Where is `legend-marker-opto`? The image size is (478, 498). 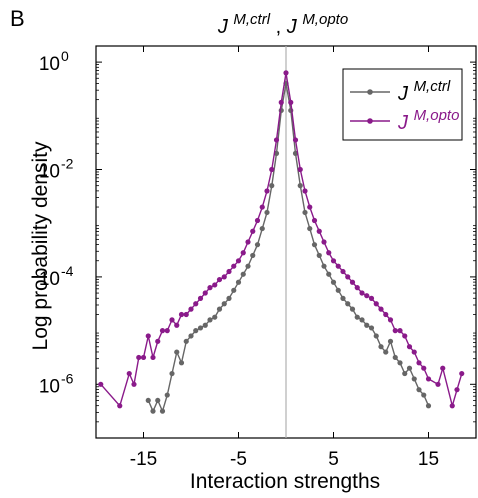 legend-marker-opto is located at coordinates (370, 121).